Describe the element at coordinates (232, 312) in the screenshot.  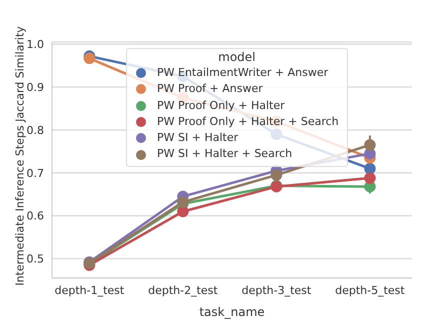
I see `x-axis-title: task_name` at that location.